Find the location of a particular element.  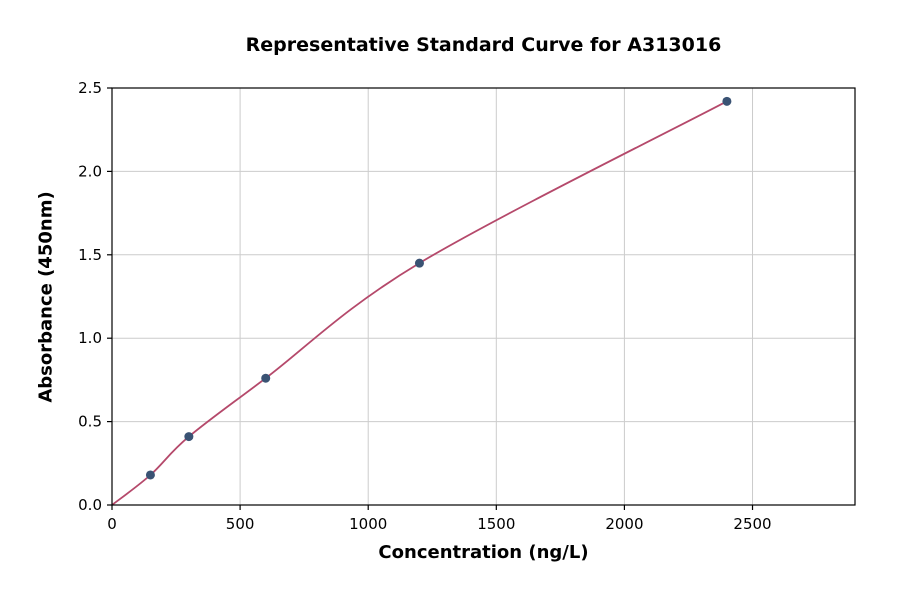

x-axis-label: Concentration (ng/L) is located at coordinates (483, 552).